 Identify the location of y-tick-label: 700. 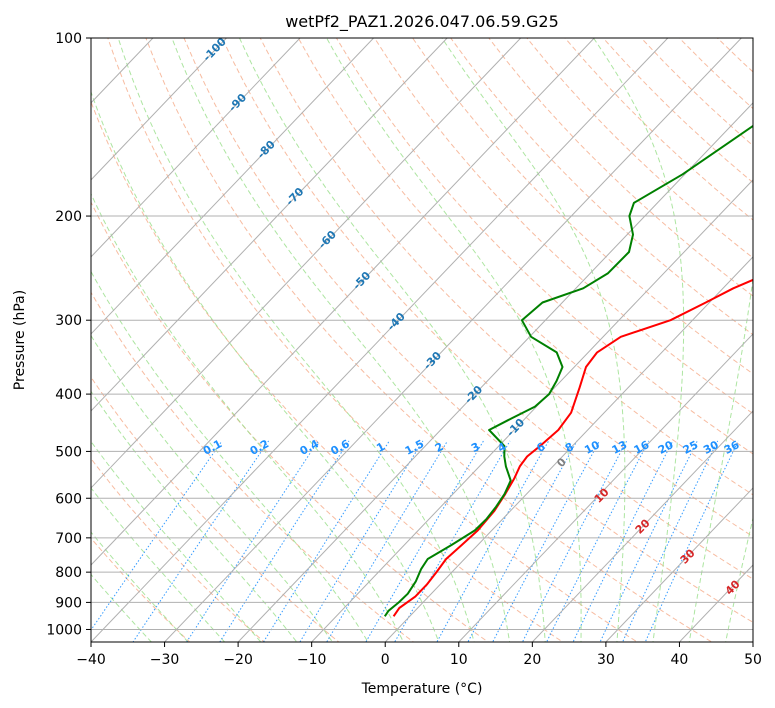
(68, 539).